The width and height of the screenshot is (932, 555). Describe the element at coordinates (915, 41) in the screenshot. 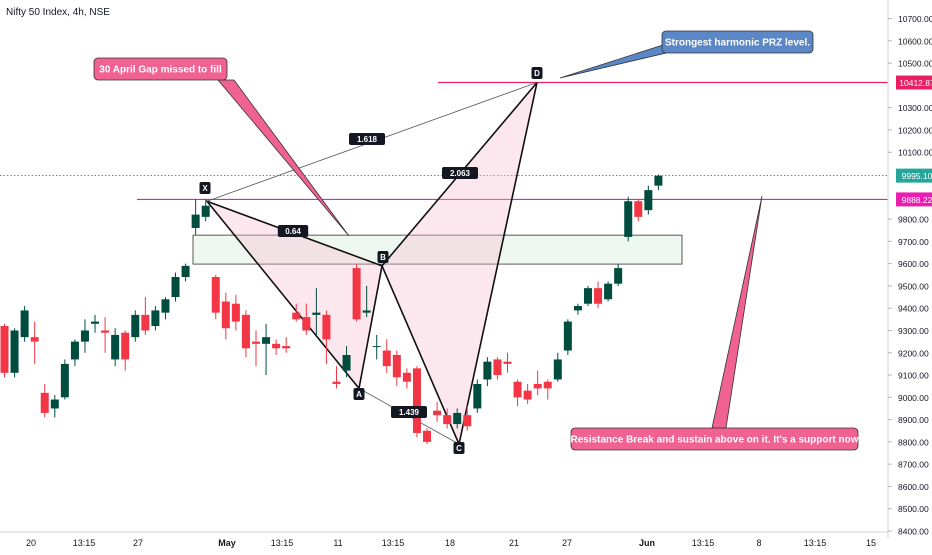

I see `y-axis-tick-label: 10600.00` at that location.